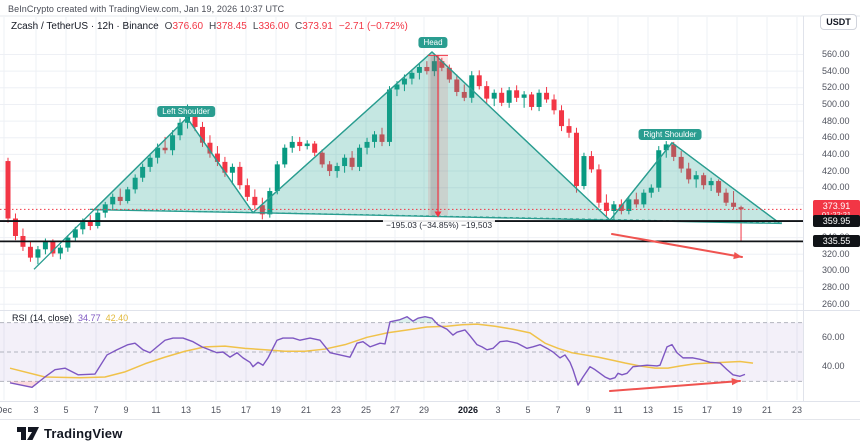  What do you see at coordinates (188, 26) in the screenshot?
I see `ohlc-open-value: 376.60` at bounding box center [188, 26].